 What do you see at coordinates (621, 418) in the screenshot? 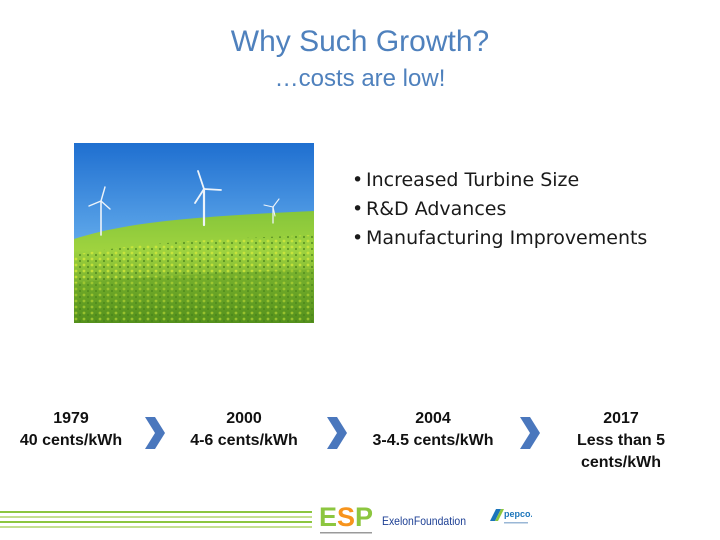
I see `timeline-year: 2017` at bounding box center [621, 418].